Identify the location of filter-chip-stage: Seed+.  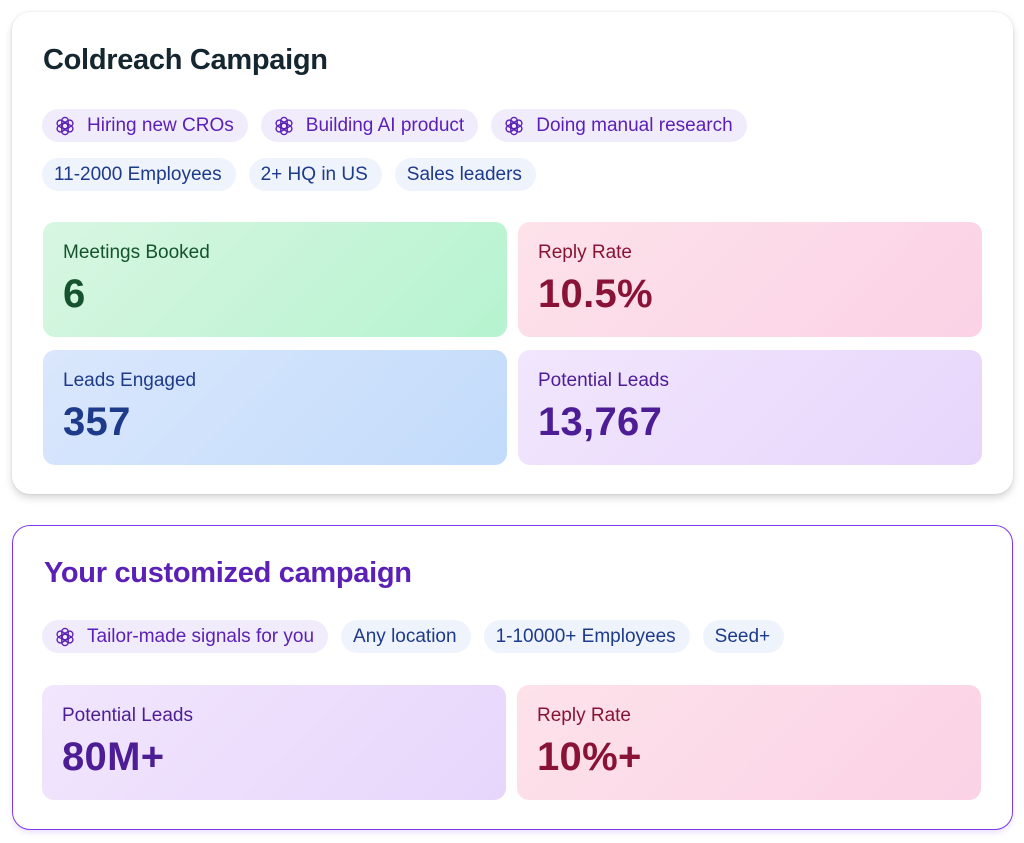
(743, 636).